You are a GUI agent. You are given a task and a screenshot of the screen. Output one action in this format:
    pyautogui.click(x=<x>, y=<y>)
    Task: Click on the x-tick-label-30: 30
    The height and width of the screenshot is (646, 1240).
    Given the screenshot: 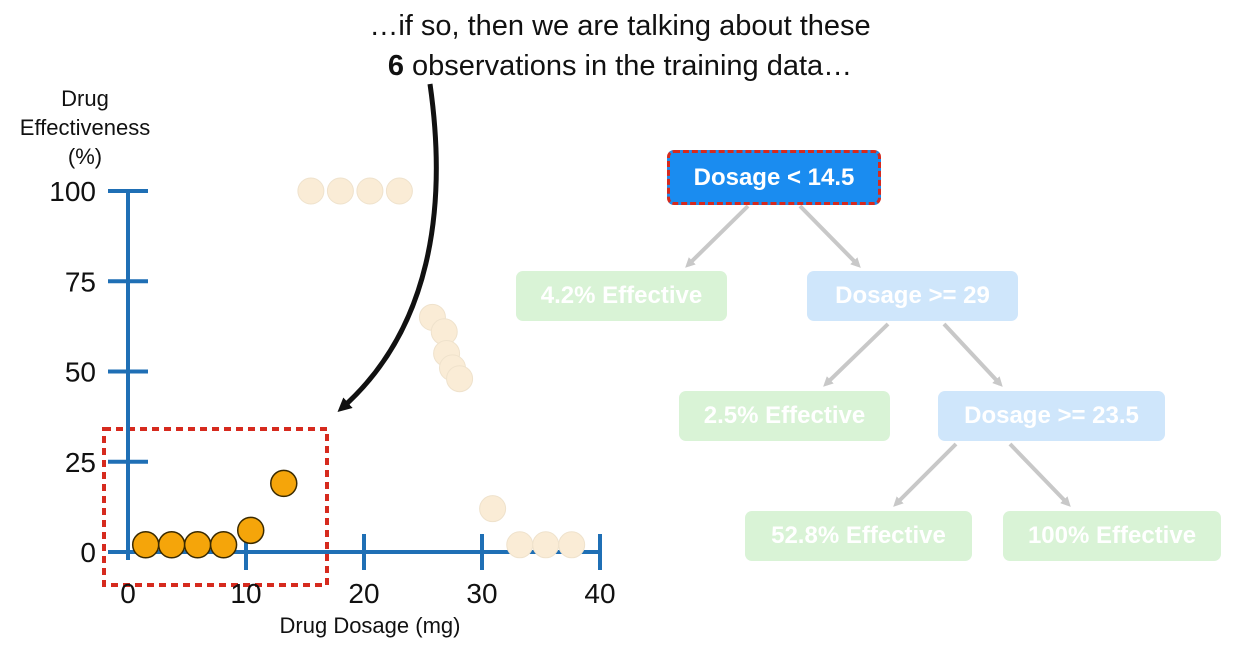 What is the action you would take?
    pyautogui.click(x=481, y=593)
    